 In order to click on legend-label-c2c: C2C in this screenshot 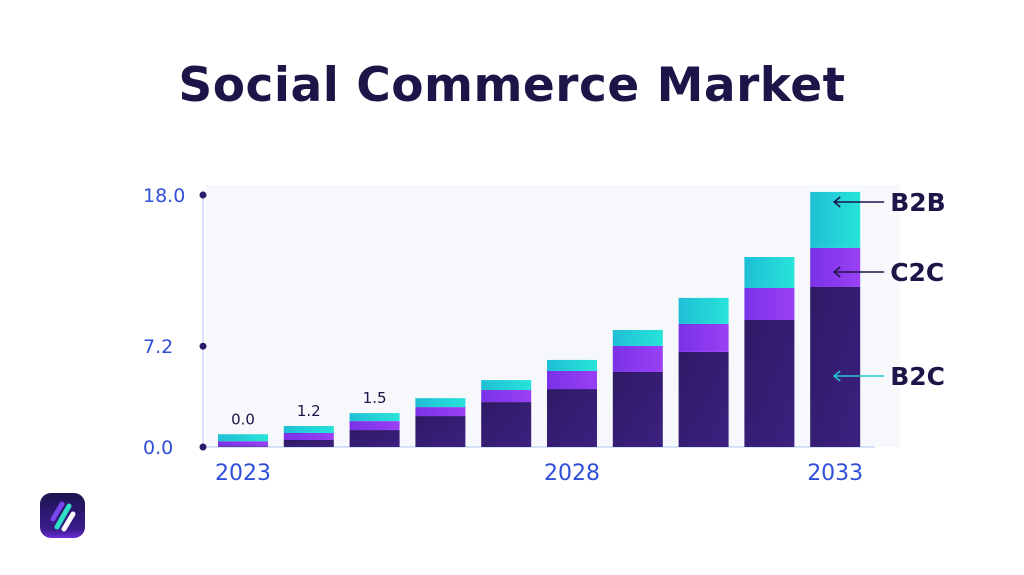, I will do `click(917, 272)`.